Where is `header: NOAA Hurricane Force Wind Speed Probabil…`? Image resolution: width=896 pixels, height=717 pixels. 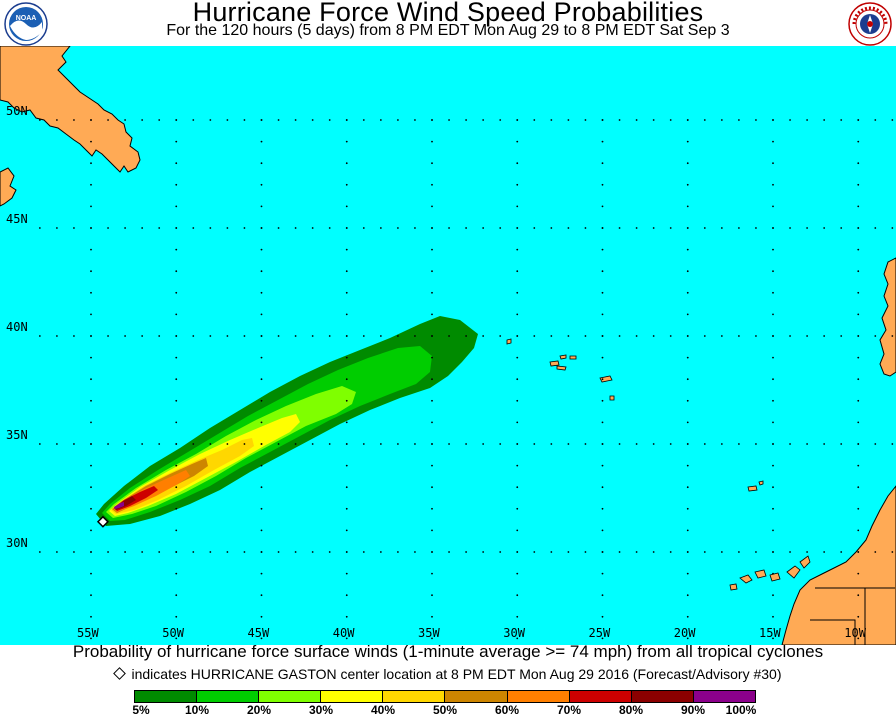
header: NOAA Hurricane Force Wind Speed Probabil… is located at coordinates (448, 23).